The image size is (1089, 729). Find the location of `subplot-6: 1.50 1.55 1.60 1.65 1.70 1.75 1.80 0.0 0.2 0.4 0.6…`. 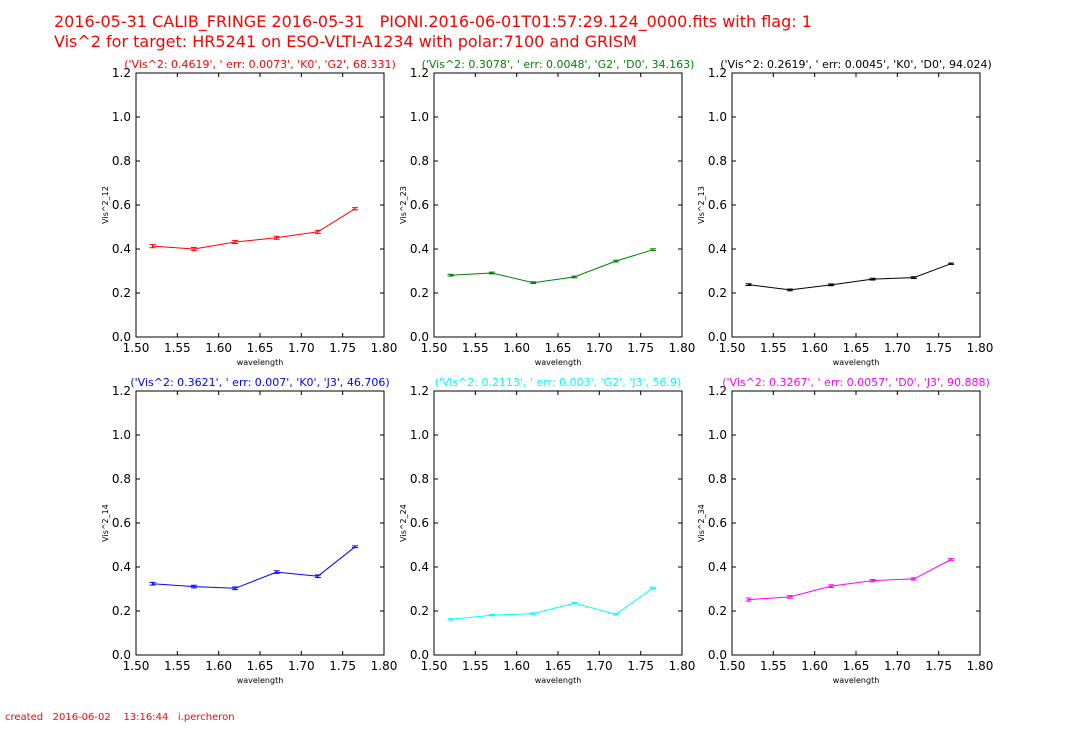

subplot-6: 1.50 1.55 1.60 1.65 1.70 1.75 1.80 0.0 0.2 0.4 0.6… is located at coordinates (845, 530).